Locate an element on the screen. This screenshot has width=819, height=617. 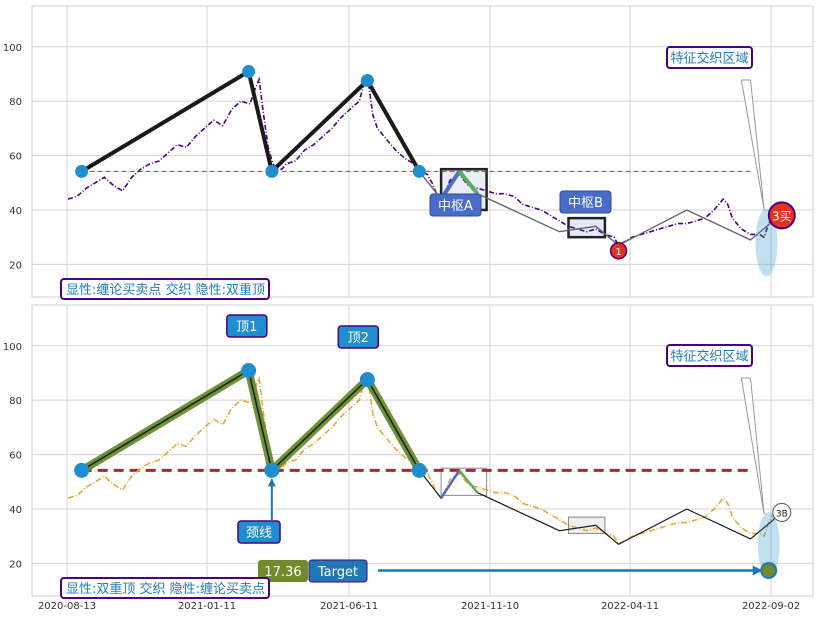
bottom-zone-label-text: 特征交织区域 is located at coordinates (709, 357).